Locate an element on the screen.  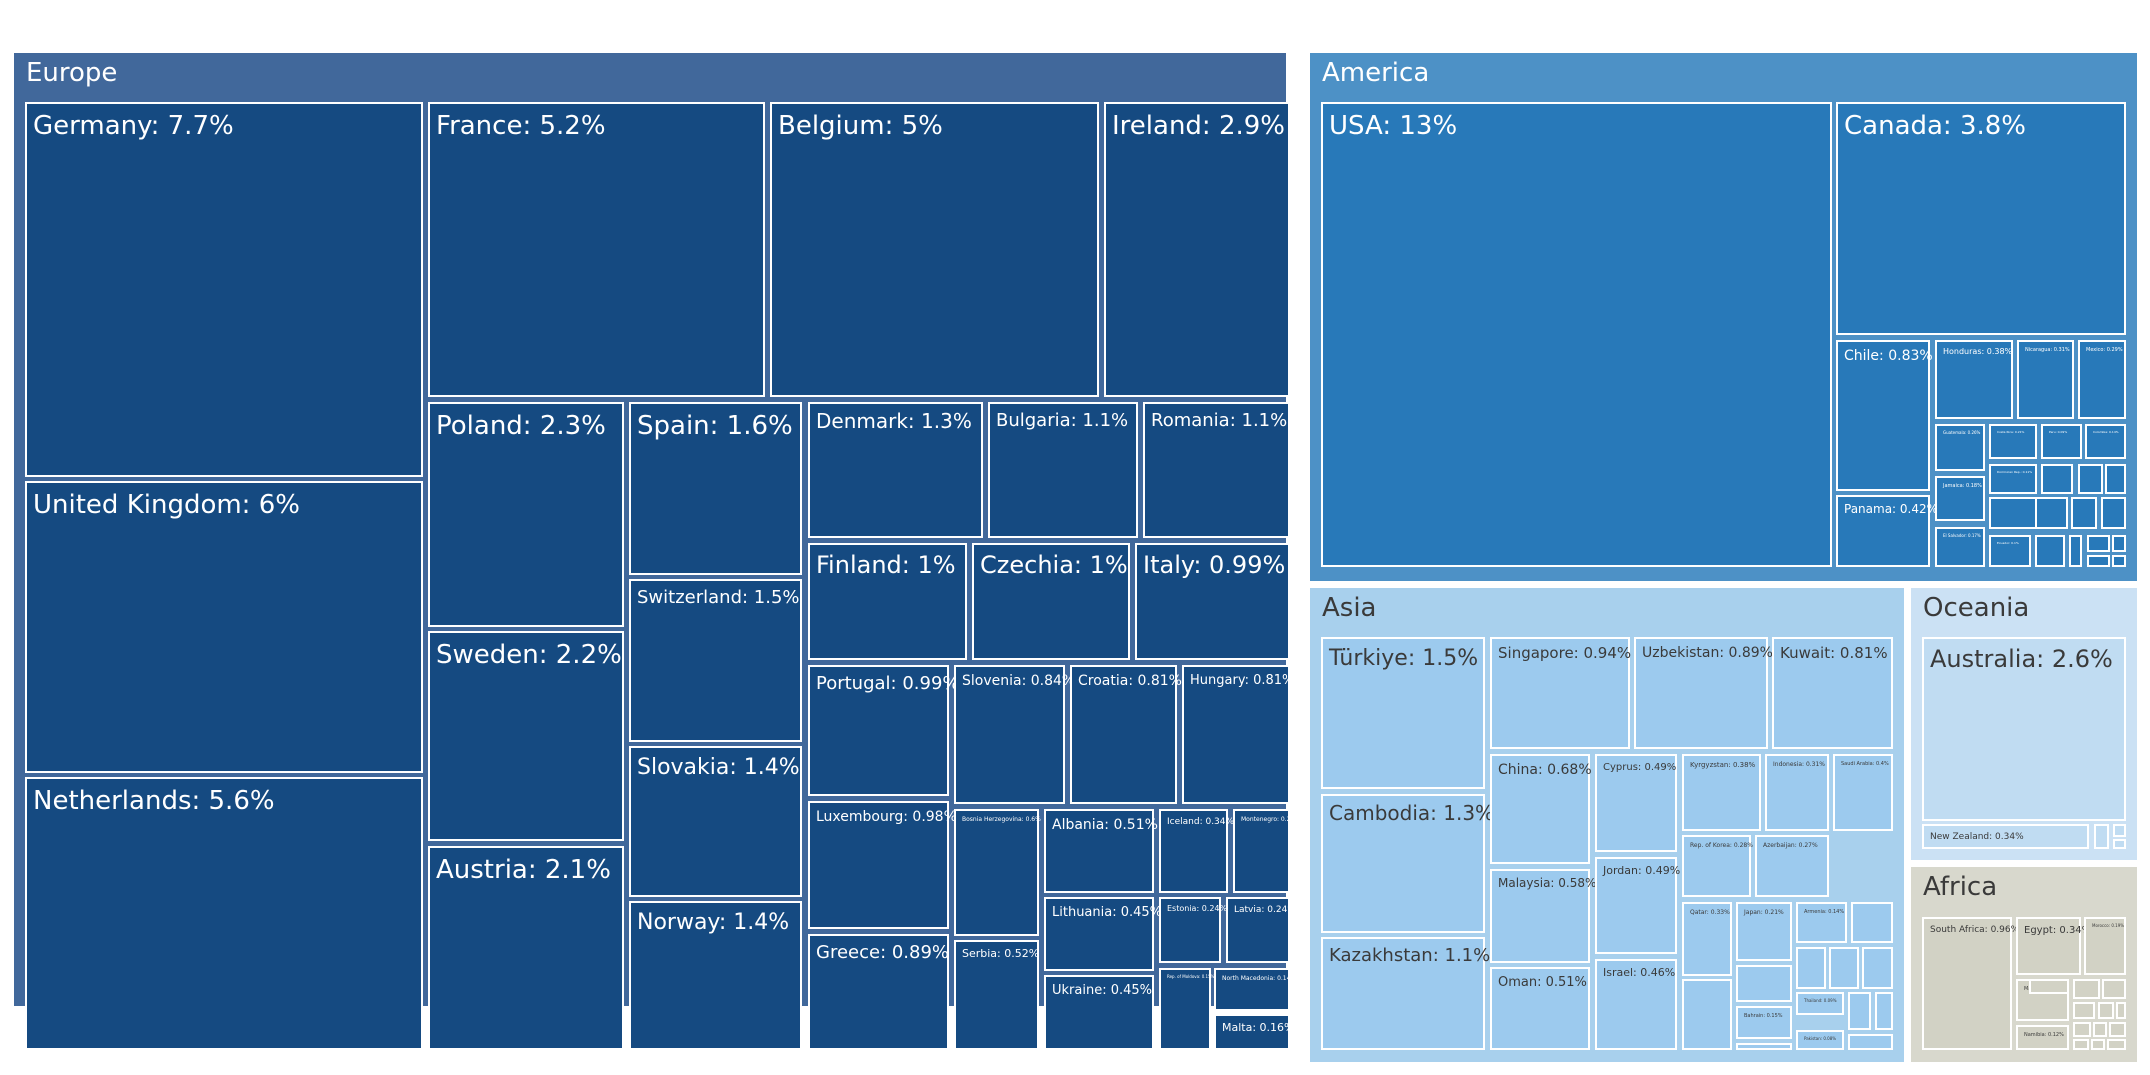
tile-spain: Spain: 1.6% is located at coordinates (715, 488).